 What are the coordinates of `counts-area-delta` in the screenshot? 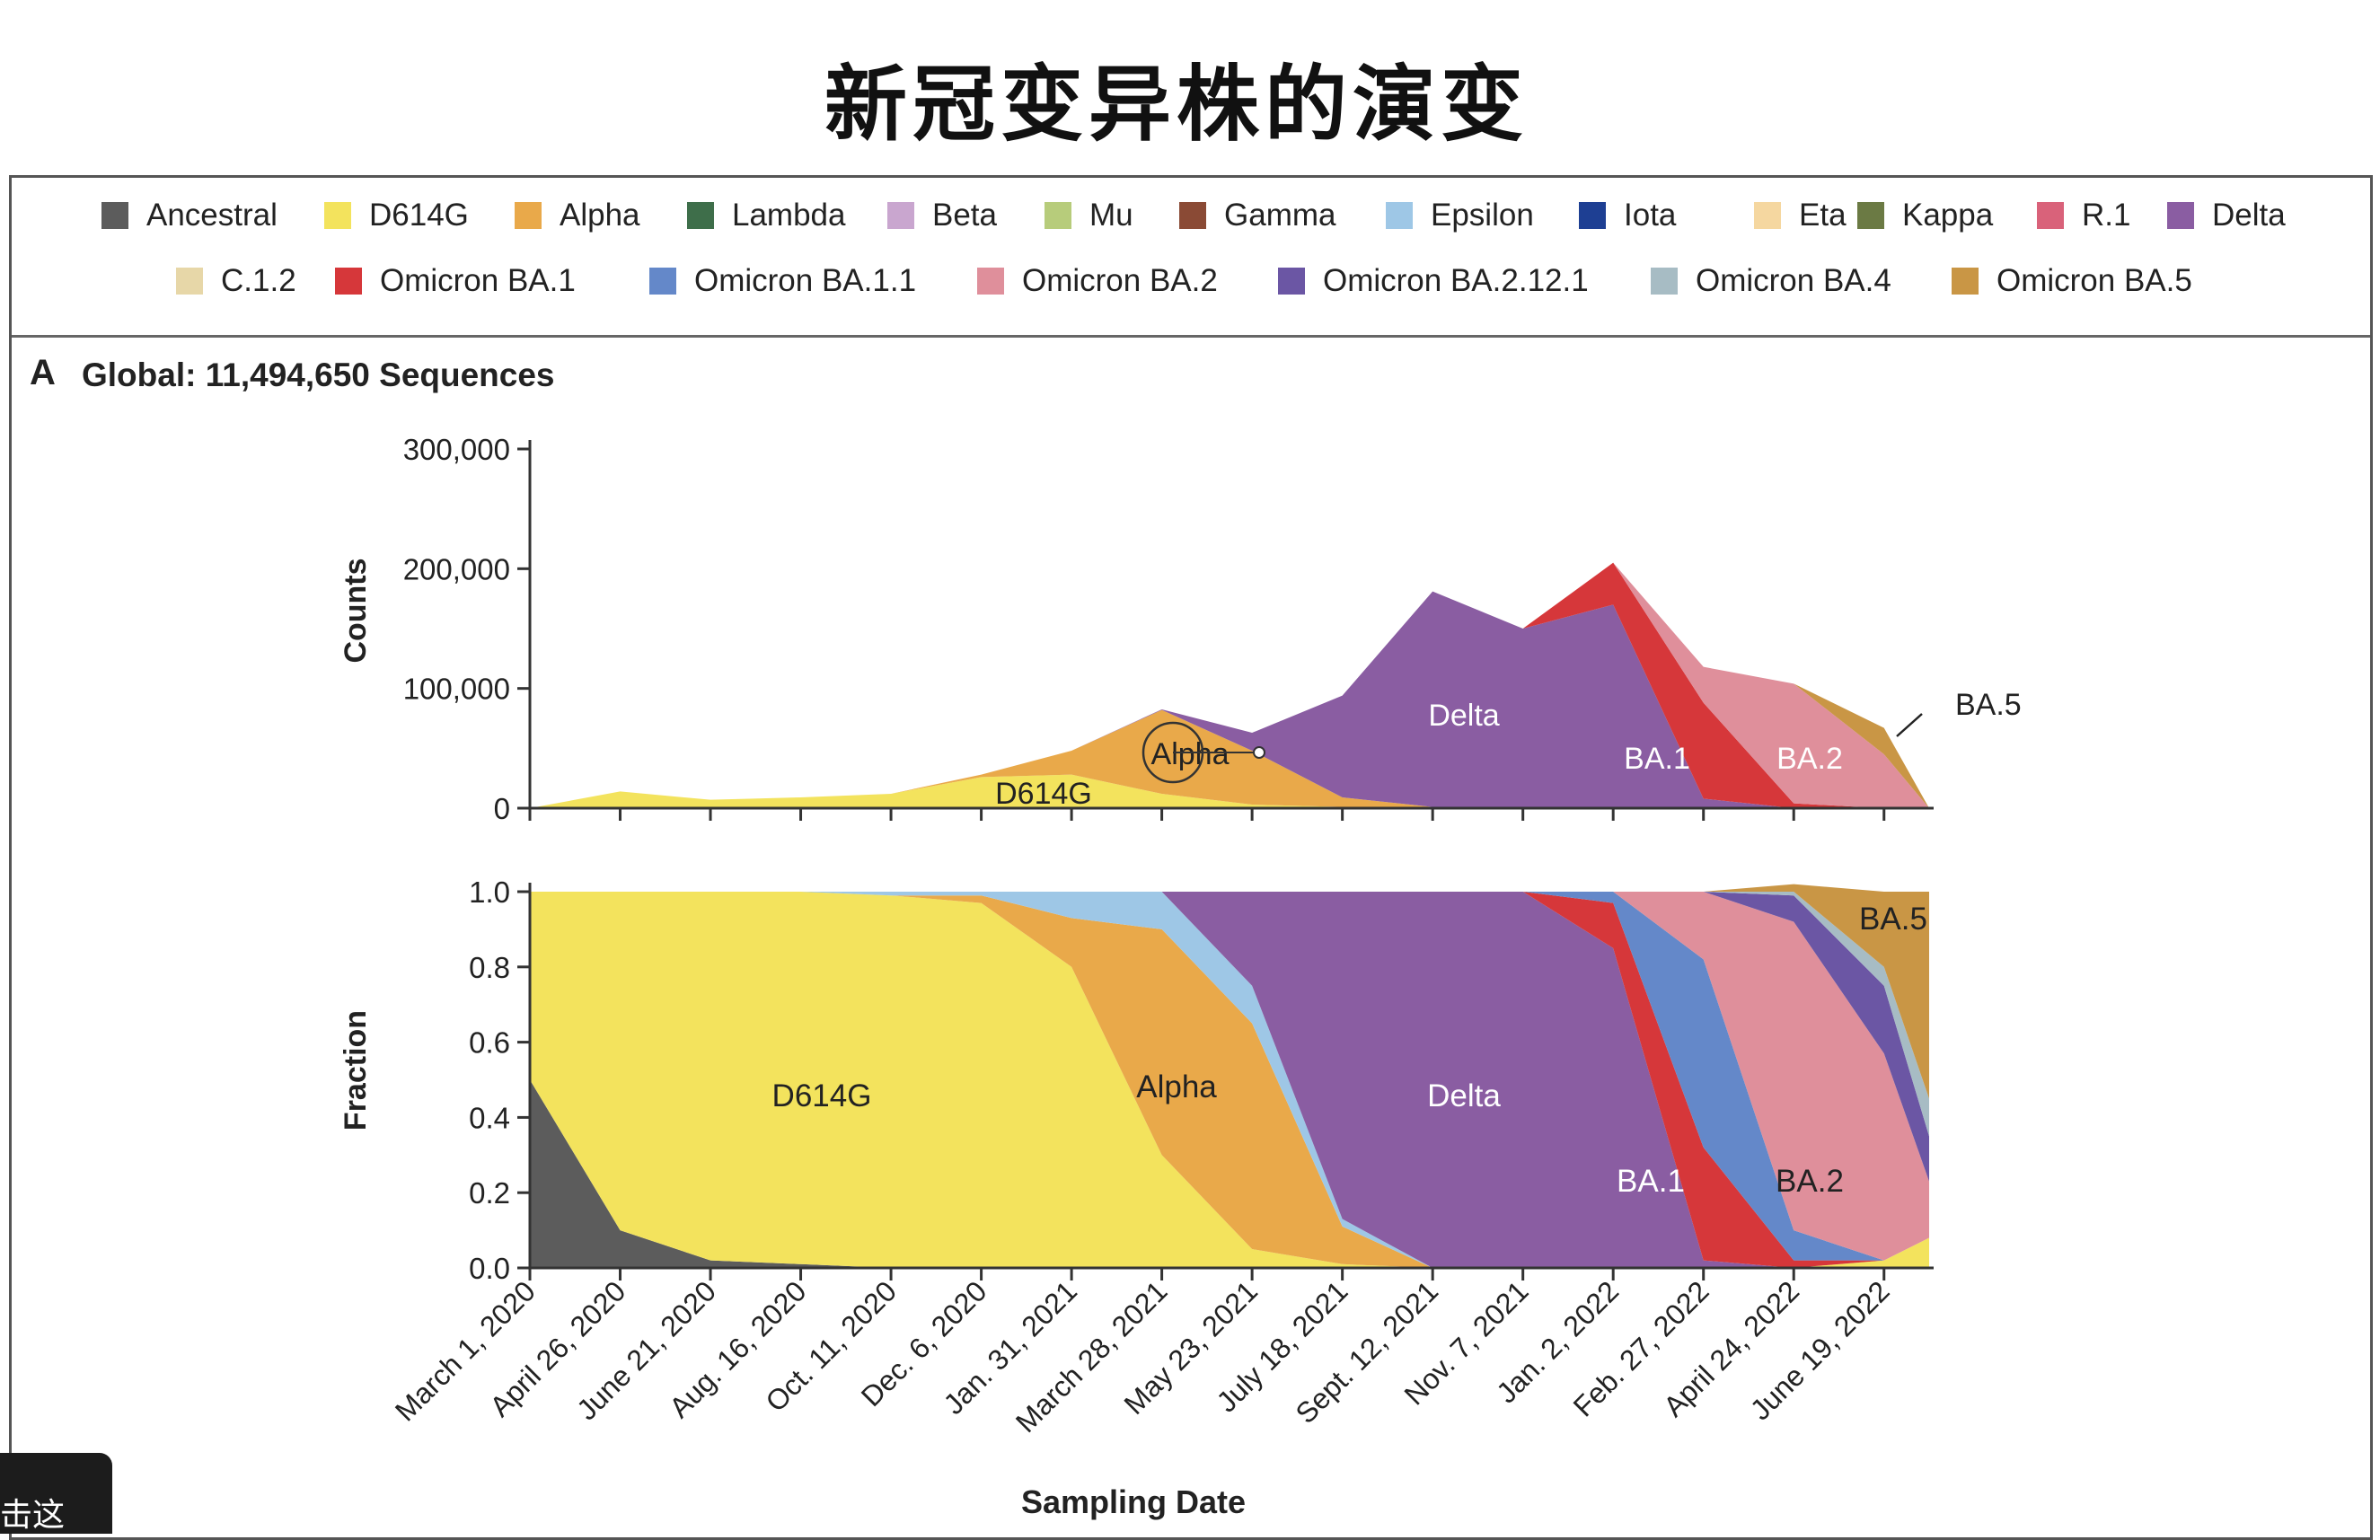 It's located at (1230, 699).